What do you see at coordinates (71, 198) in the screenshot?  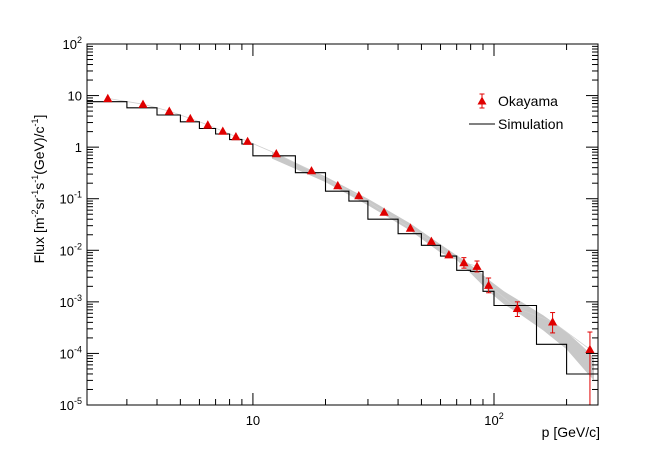 I see `y-tick-label-4: 10⁻¹` at bounding box center [71, 198].